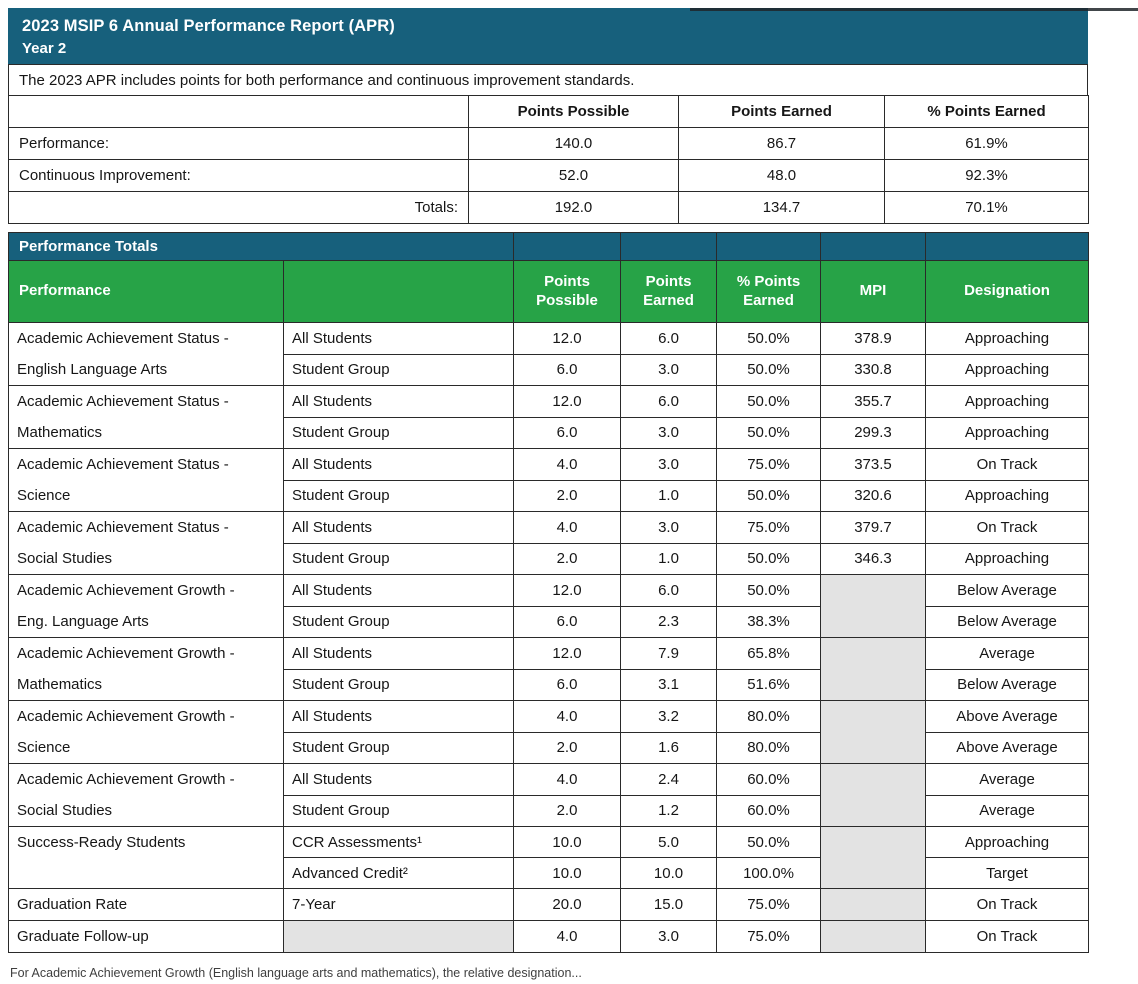  Describe the element at coordinates (986, 175) in the screenshot. I see `pct-earned-cell: 92.3%` at that location.